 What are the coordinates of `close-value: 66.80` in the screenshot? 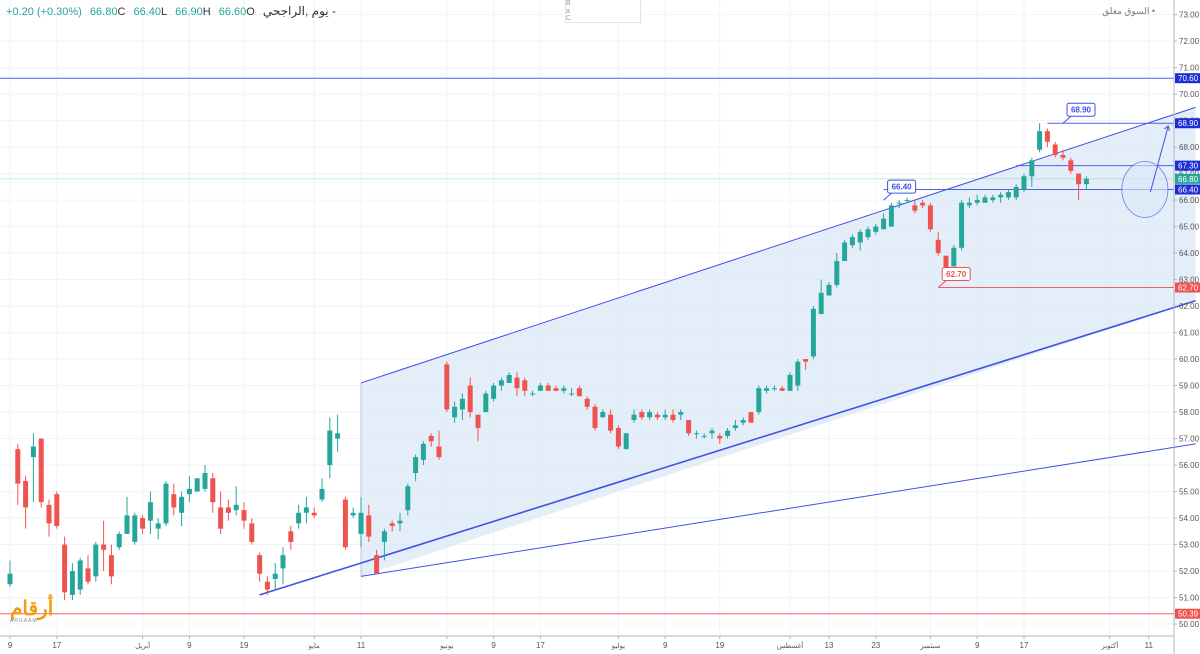 It's located at (103, 12).